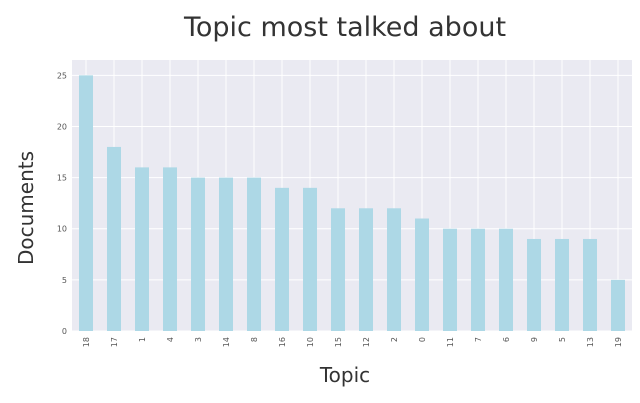  I want to click on x-tick-label: 17, so click(114, 342).